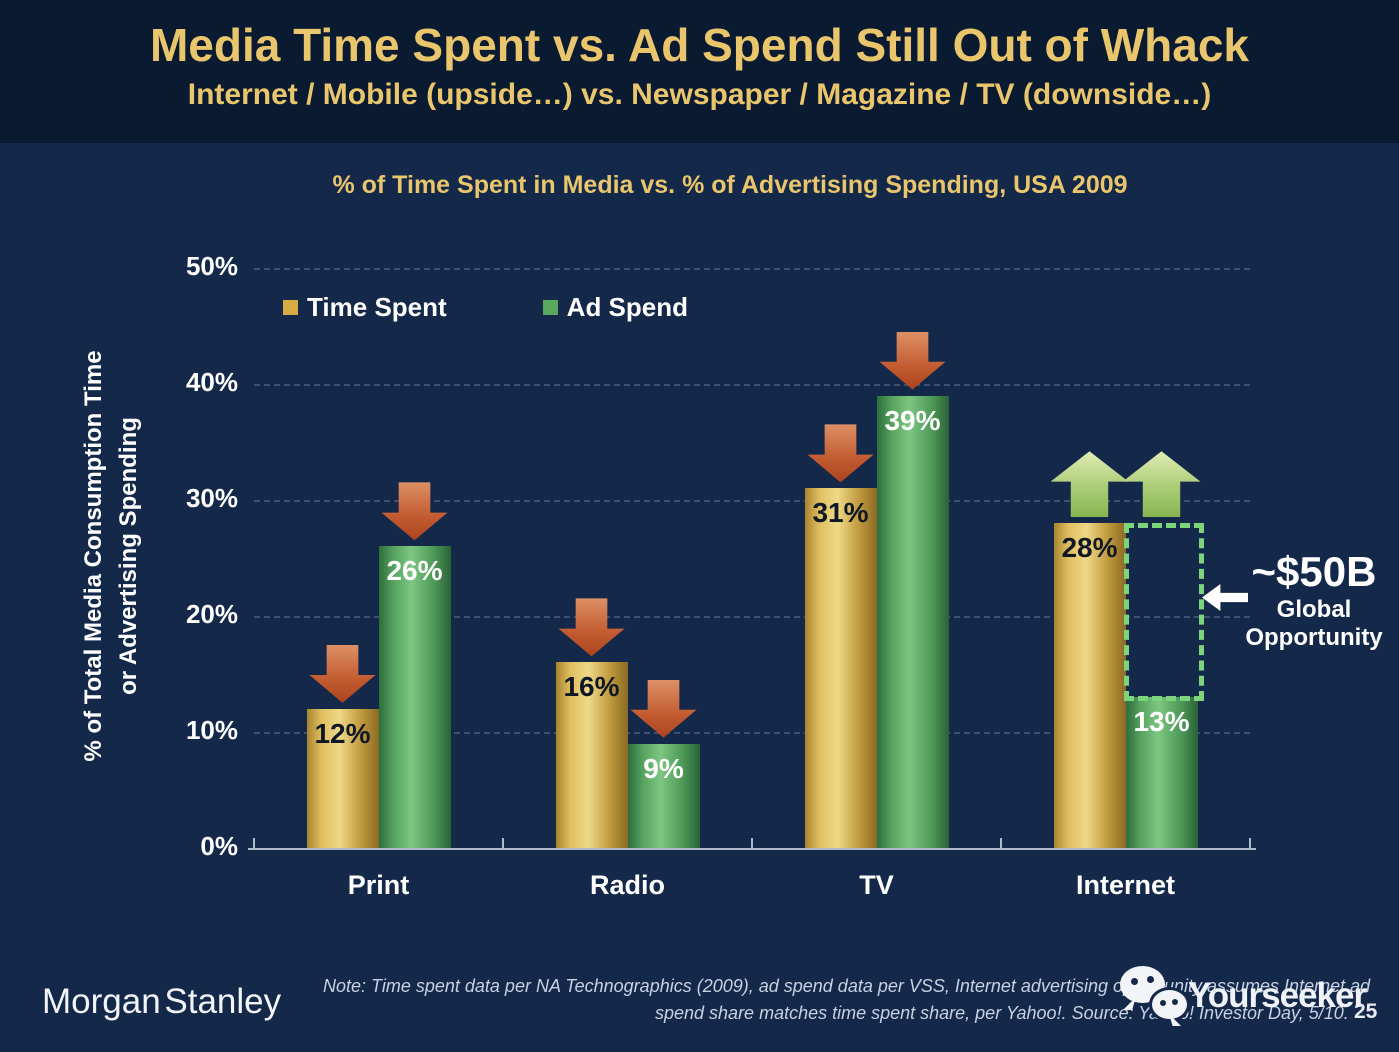 This screenshot has width=1399, height=1052. I want to click on bar-internet-time-spent: 28%, so click(1089, 685).